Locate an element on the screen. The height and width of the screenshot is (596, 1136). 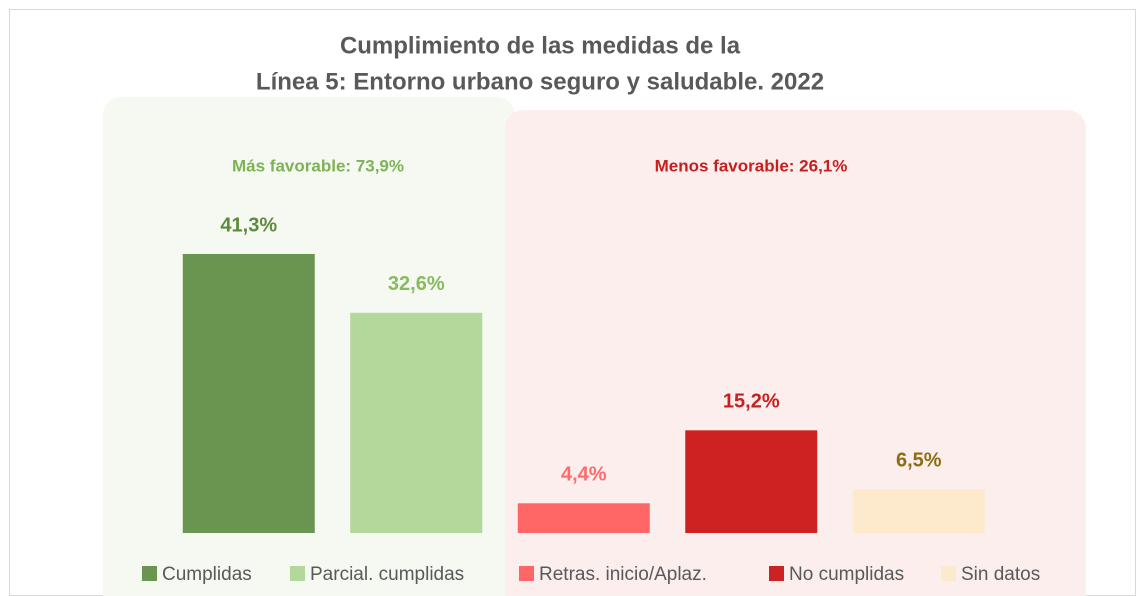
value-label: 41,3% is located at coordinates (248, 225).